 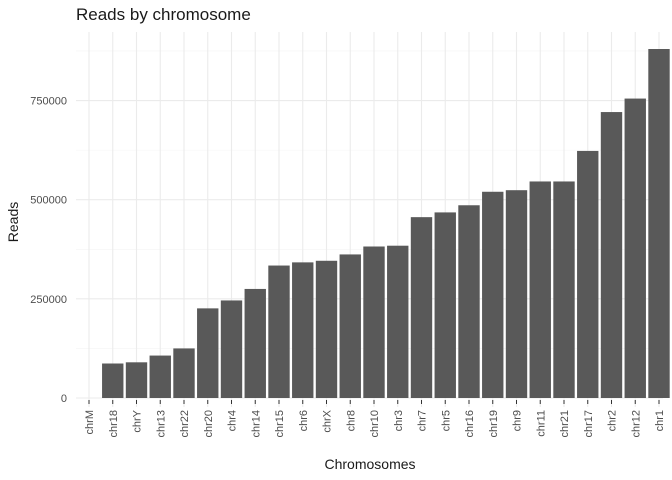 I want to click on x-tick-label: chr19, so click(x=494, y=424).